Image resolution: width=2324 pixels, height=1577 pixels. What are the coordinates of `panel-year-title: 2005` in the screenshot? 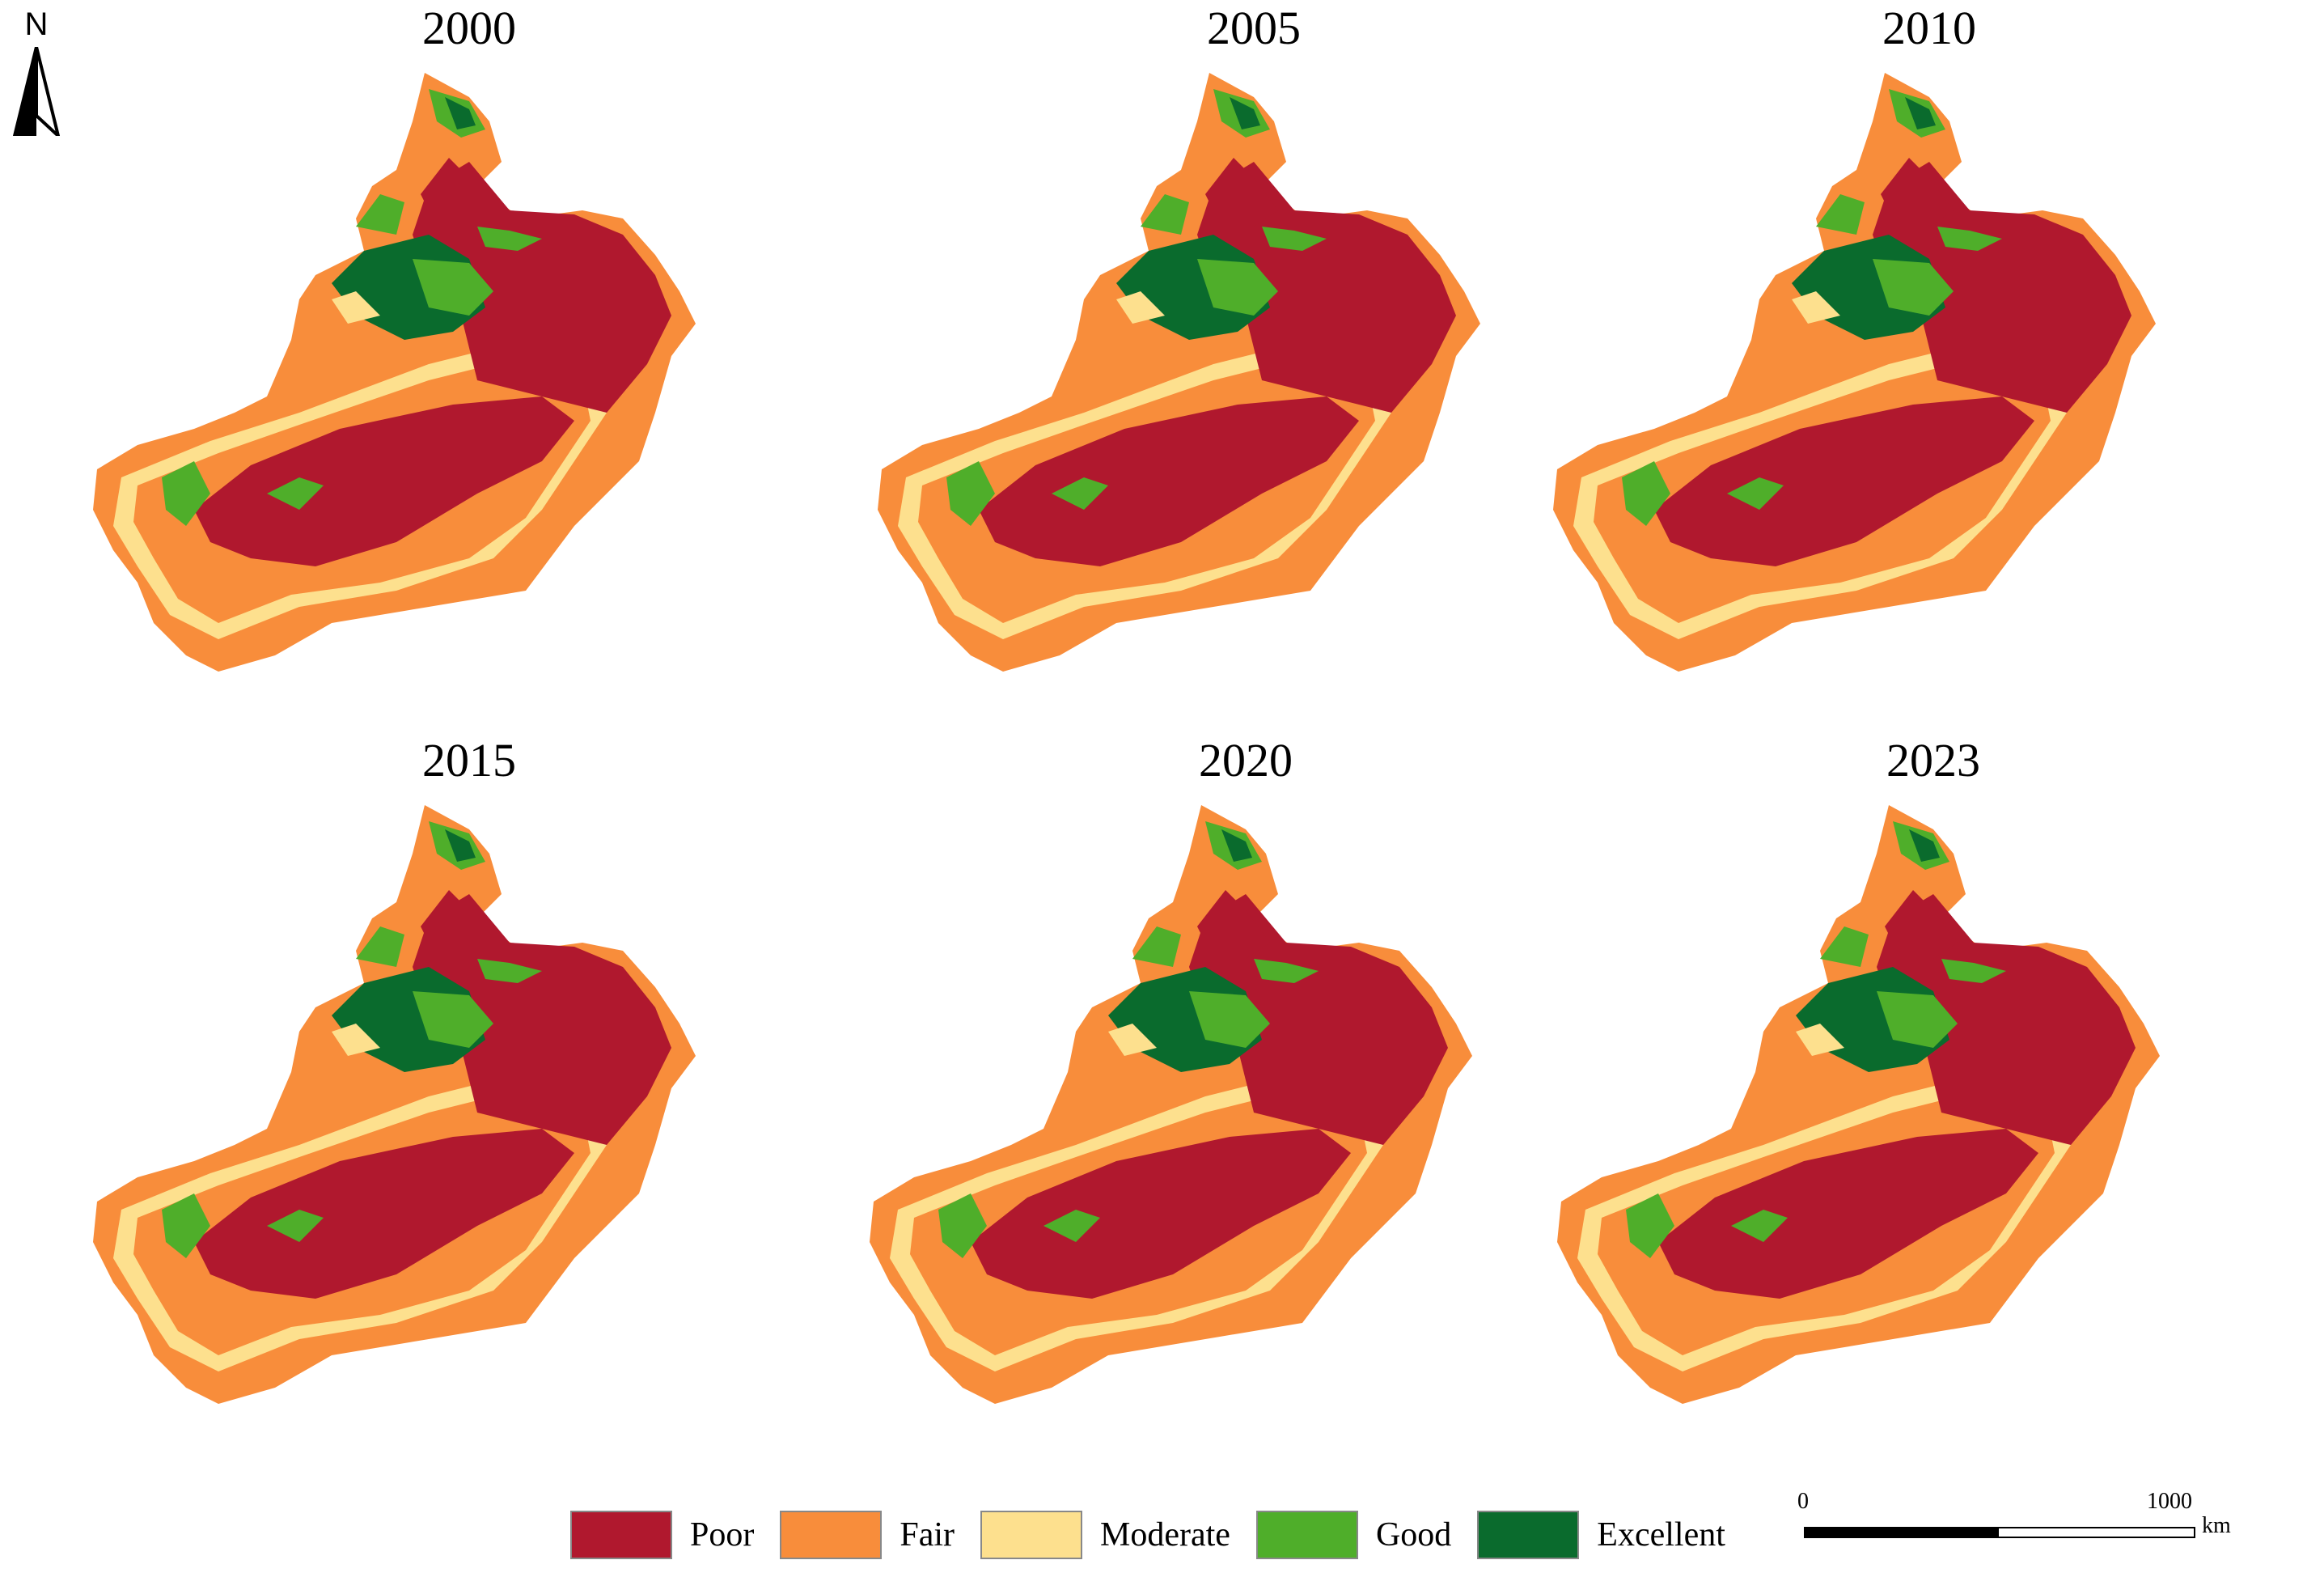 It's located at (1254, 28).